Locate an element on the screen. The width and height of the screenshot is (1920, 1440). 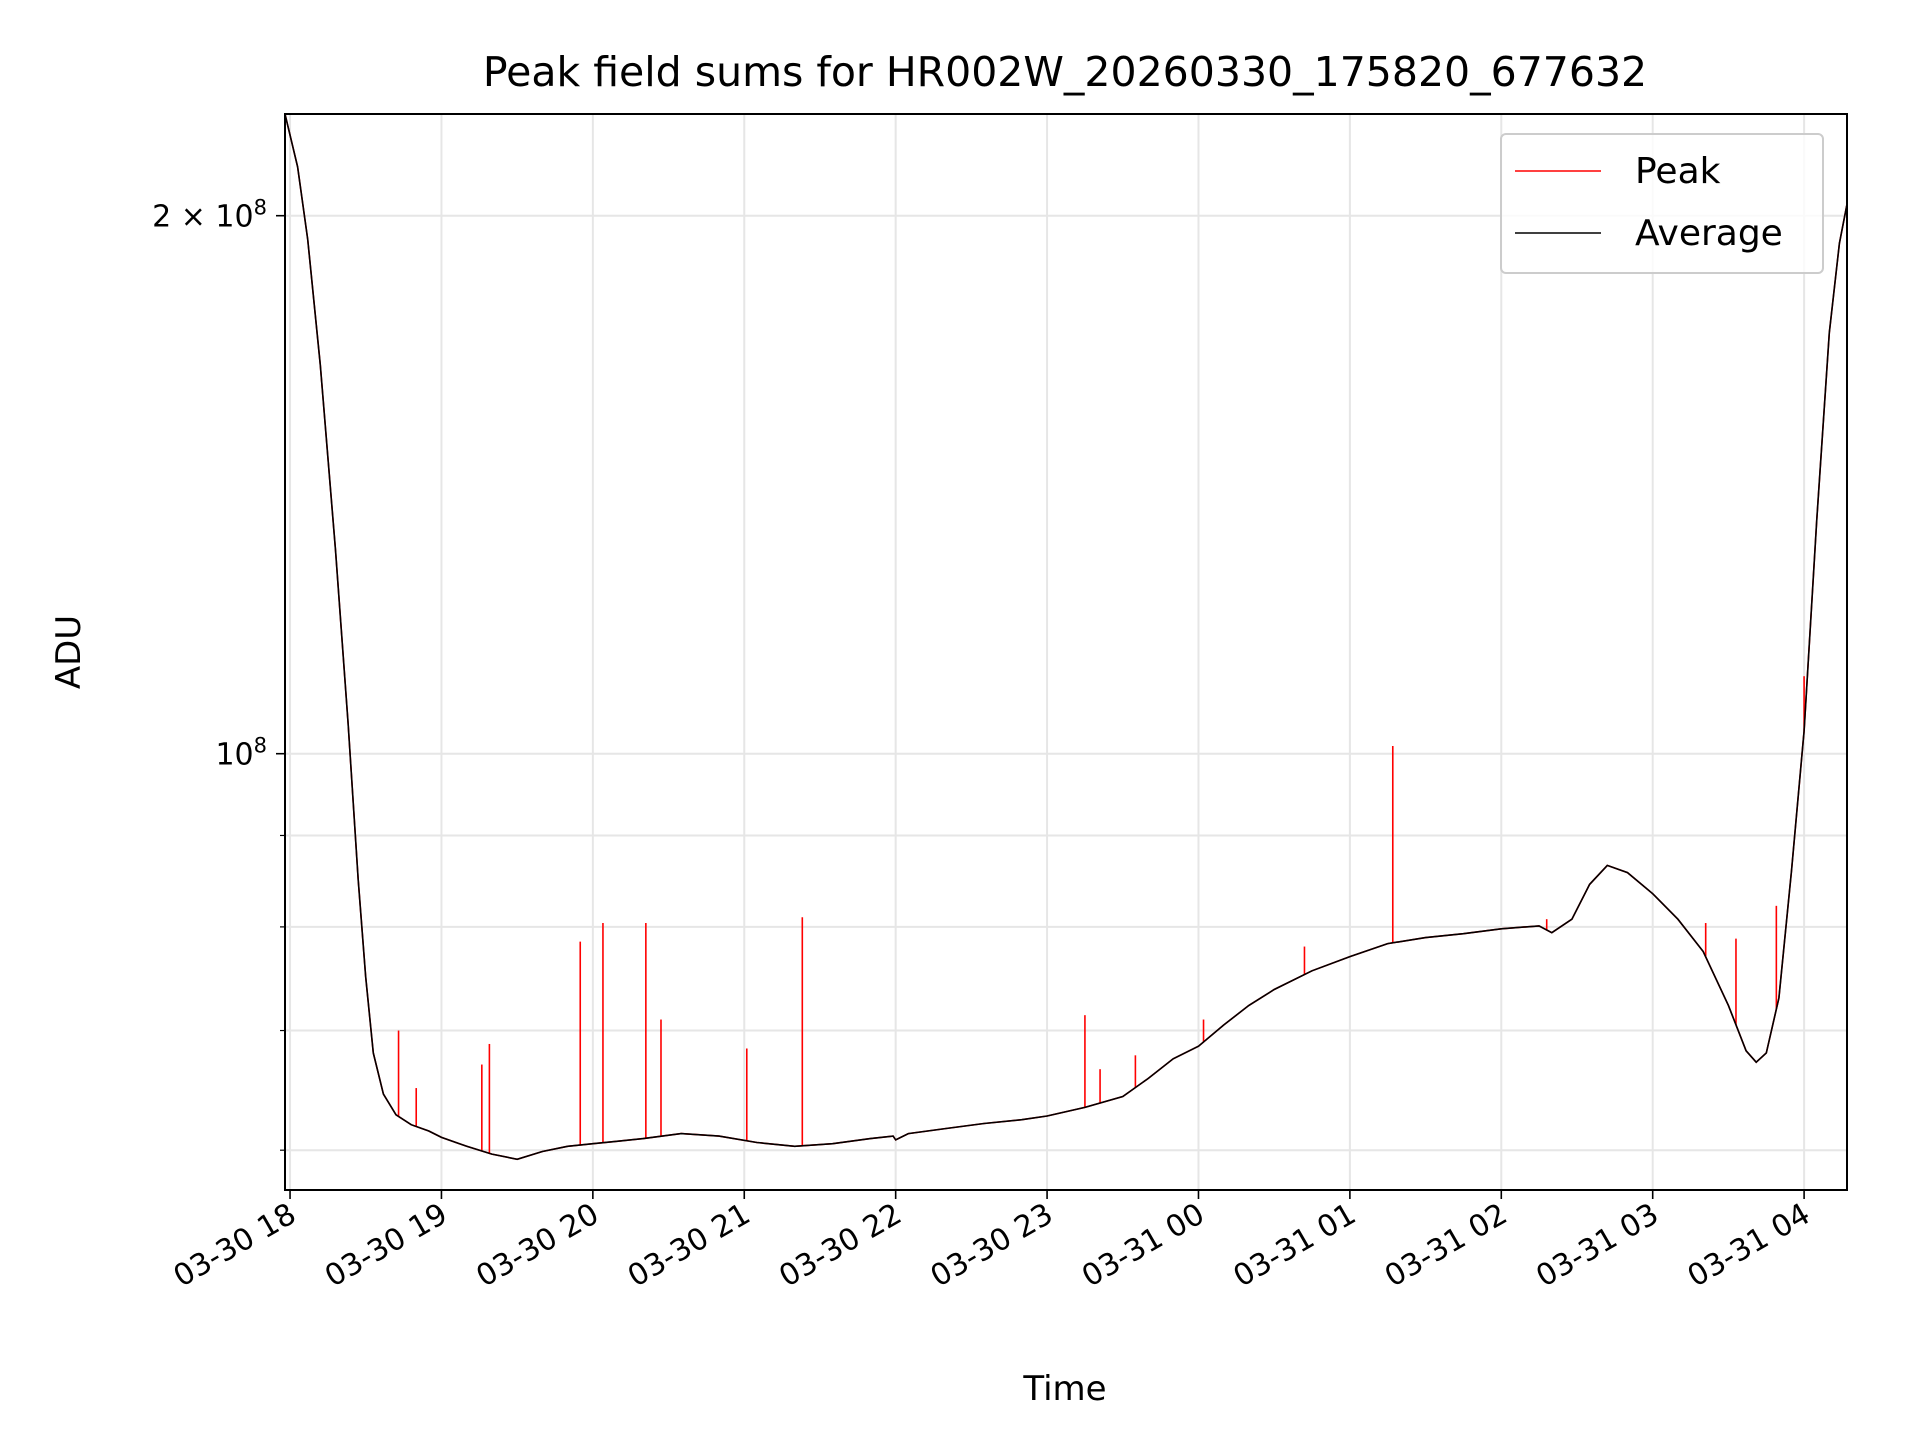
x-axis-label: Time is located at coordinates (1064, 1389).